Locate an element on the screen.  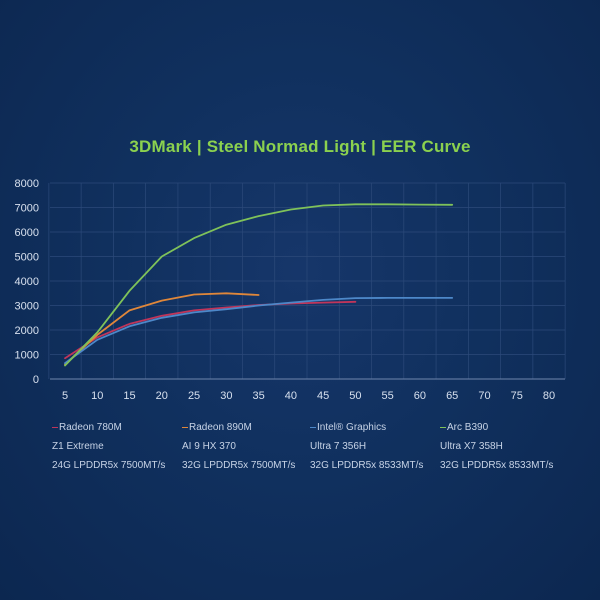
x-tick-label: 35 is located at coordinates (258, 396).